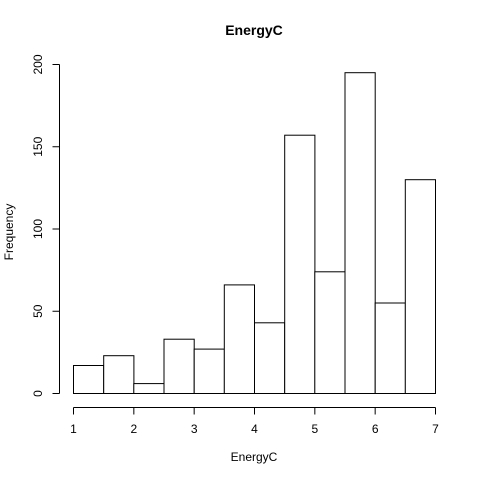  I want to click on x-tick-label: 1, so click(73, 429).